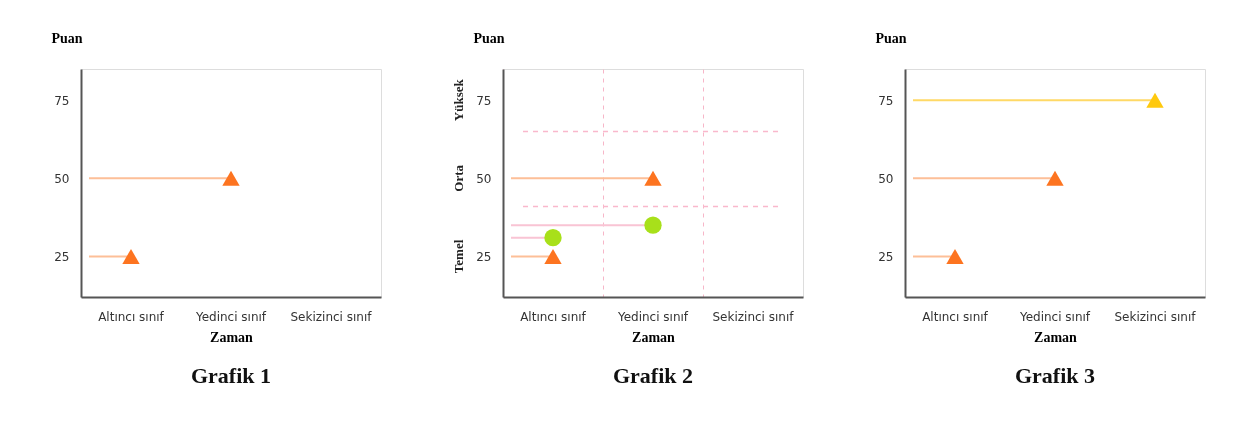 The image size is (1236, 425). I want to click on text: Grafik 2, so click(653, 375).